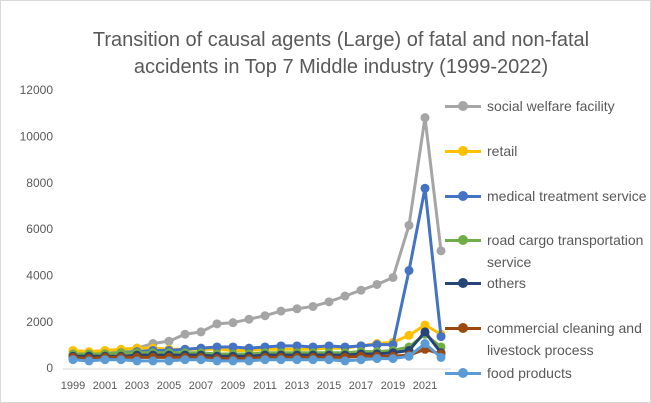 The image size is (651, 403). Describe the element at coordinates (39, 276) in the screenshot. I see `y-tick-label: 4000` at that location.